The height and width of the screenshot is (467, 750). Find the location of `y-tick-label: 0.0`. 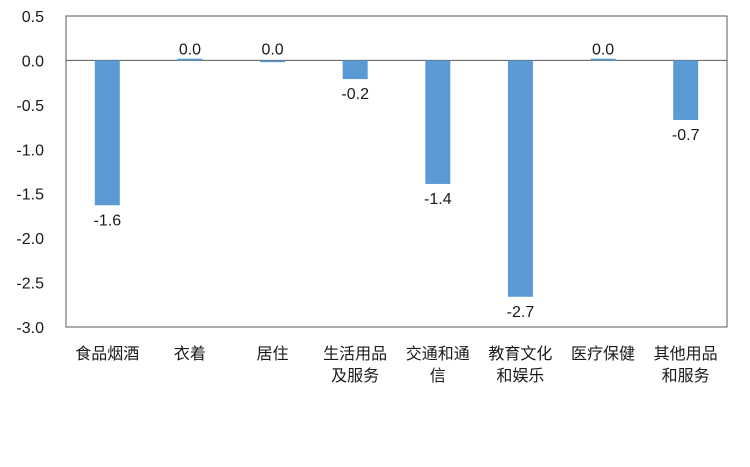

y-tick-label: 0.0 is located at coordinates (33, 61).